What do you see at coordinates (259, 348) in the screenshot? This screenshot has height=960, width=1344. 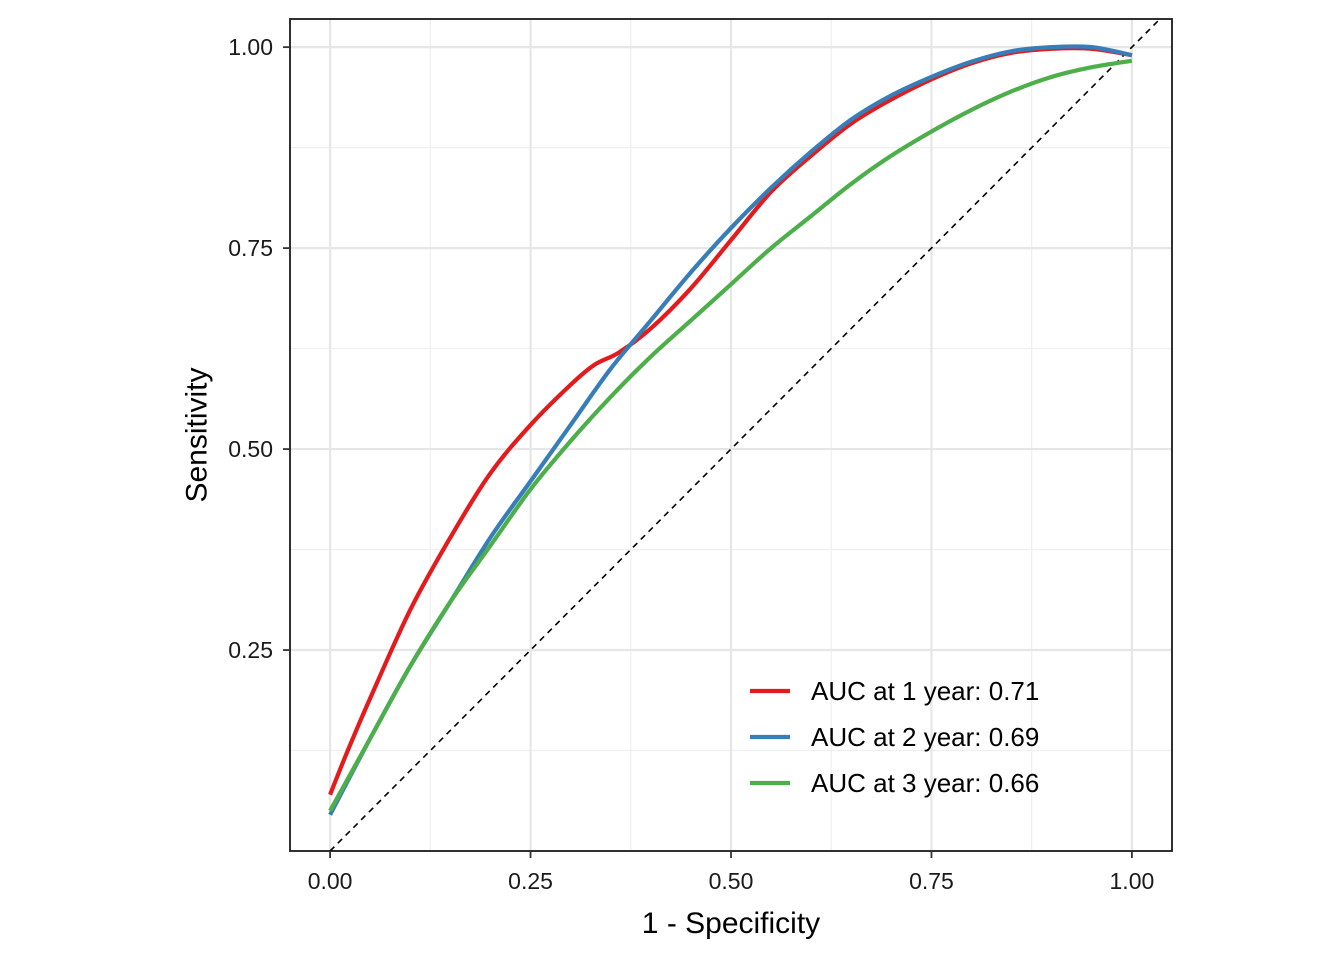 I see `y-axis-ticks: 0.25 0.50 0.75 1.00` at bounding box center [259, 348].